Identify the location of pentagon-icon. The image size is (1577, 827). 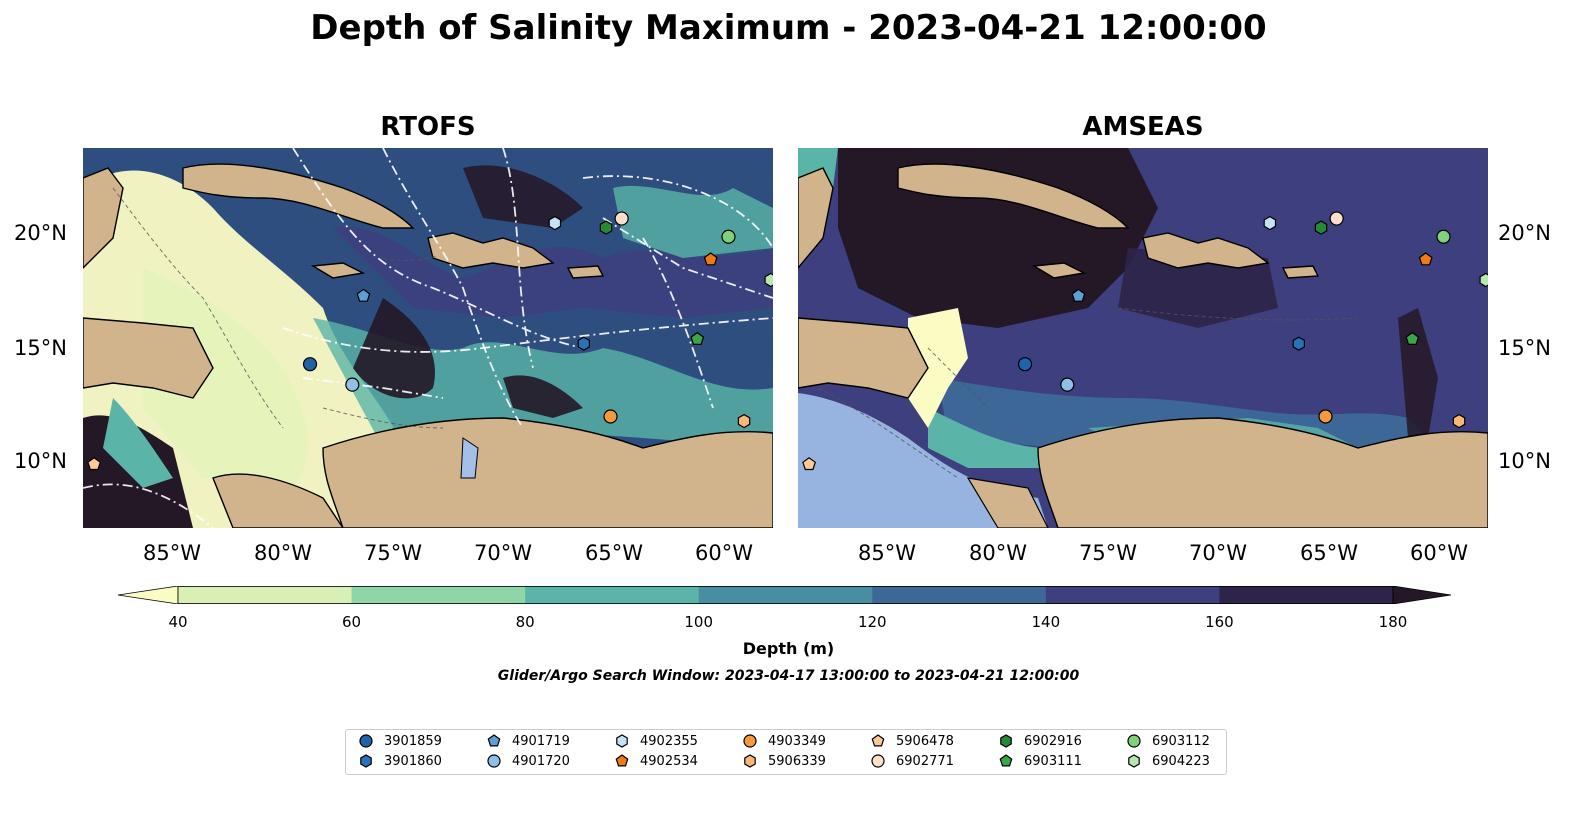
(878, 740).